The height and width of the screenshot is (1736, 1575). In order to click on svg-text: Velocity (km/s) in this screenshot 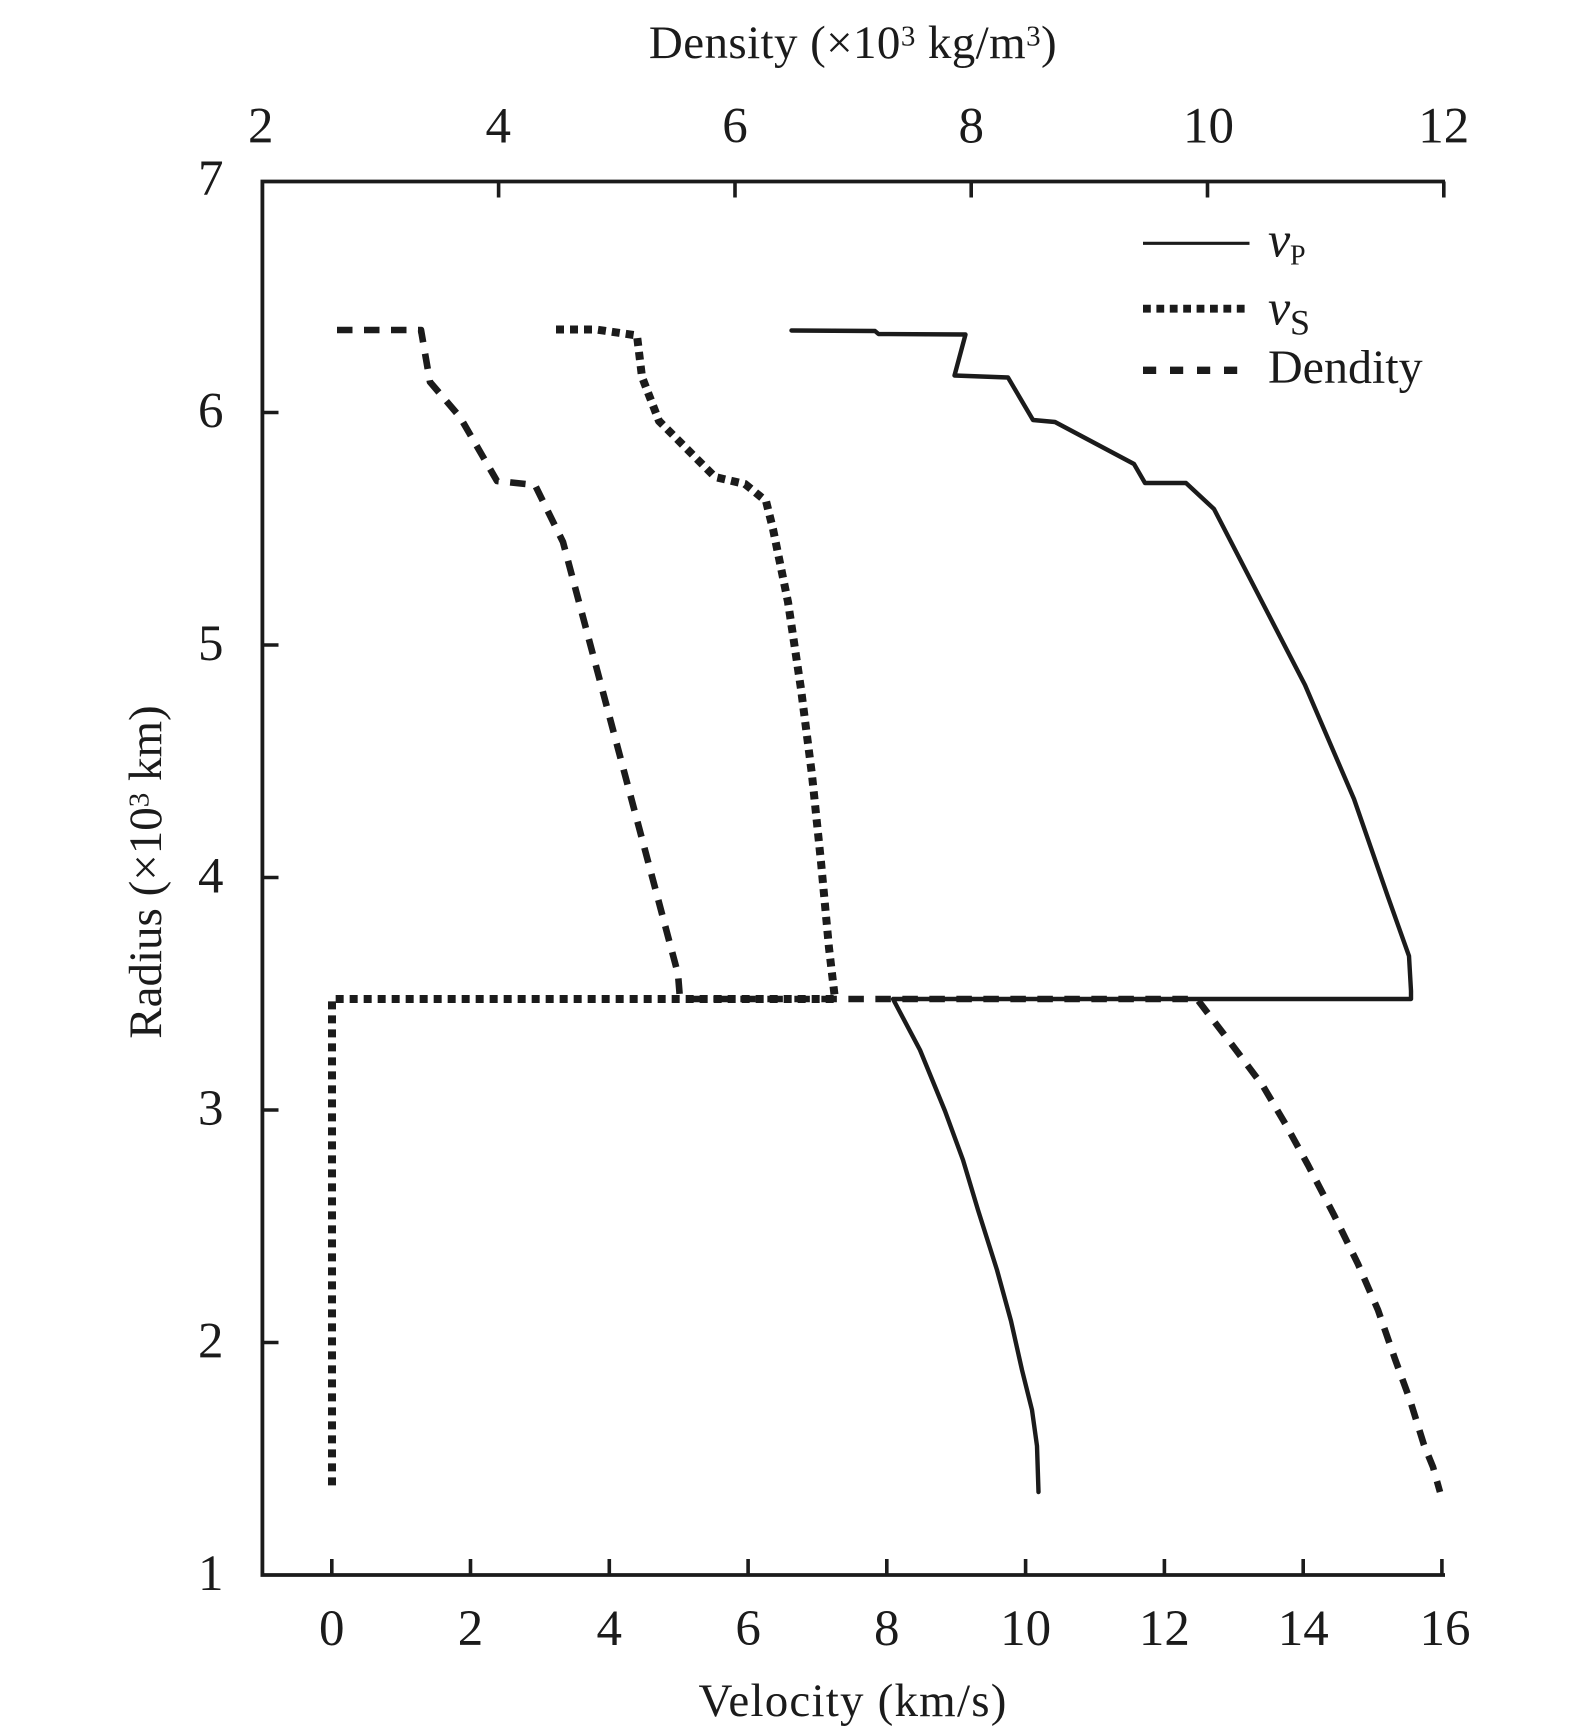, I will do `click(852, 1701)`.